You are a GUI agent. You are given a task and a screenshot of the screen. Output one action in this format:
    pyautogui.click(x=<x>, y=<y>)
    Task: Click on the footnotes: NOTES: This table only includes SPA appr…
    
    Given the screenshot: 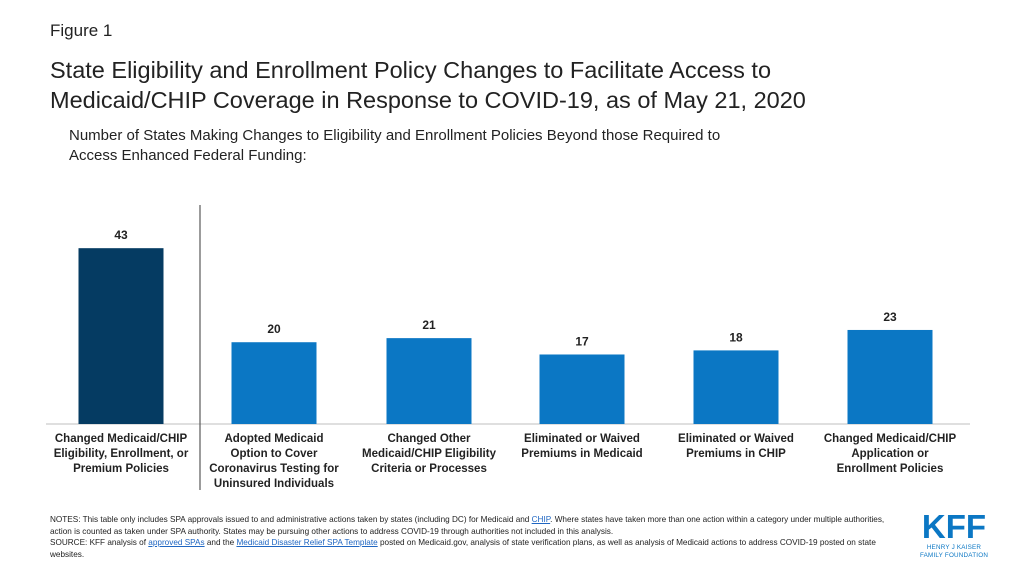 What is the action you would take?
    pyautogui.click(x=475, y=537)
    